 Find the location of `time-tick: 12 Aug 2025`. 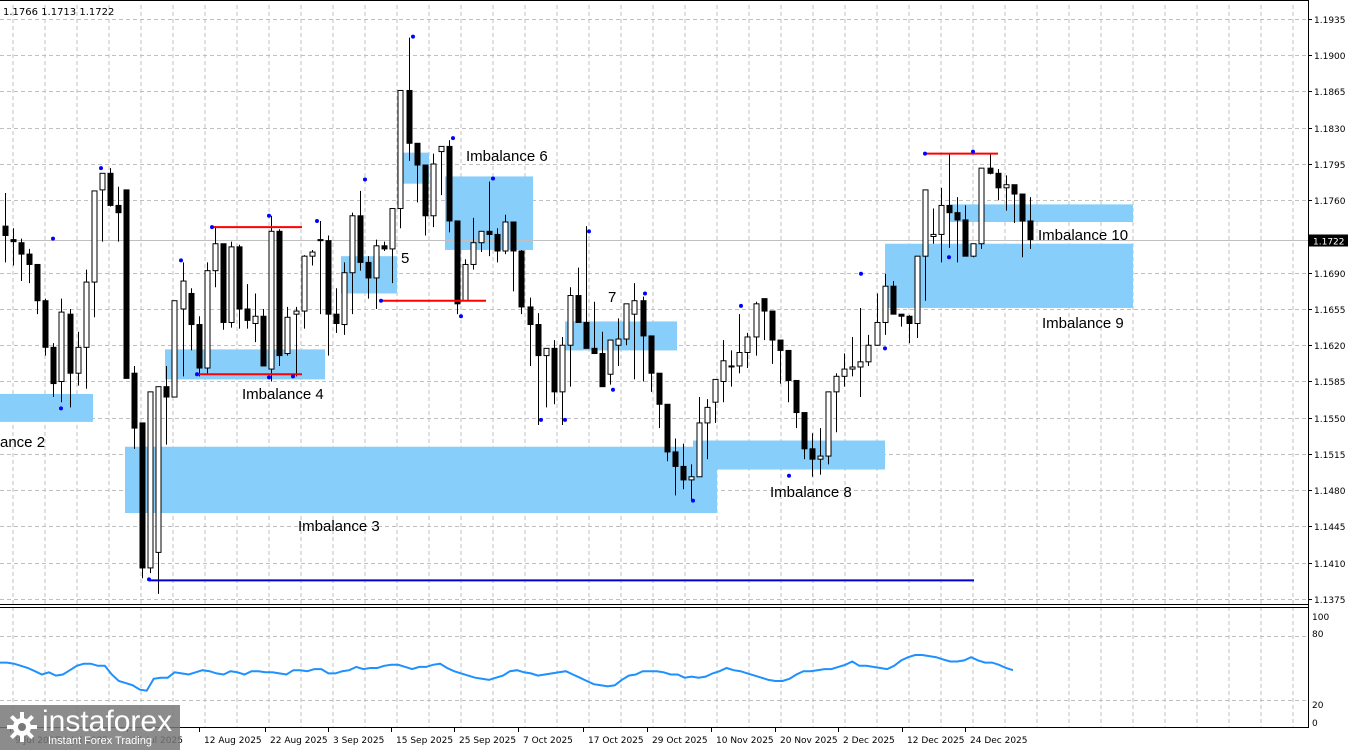

time-tick: 12 Aug 2025 is located at coordinates (233, 741).